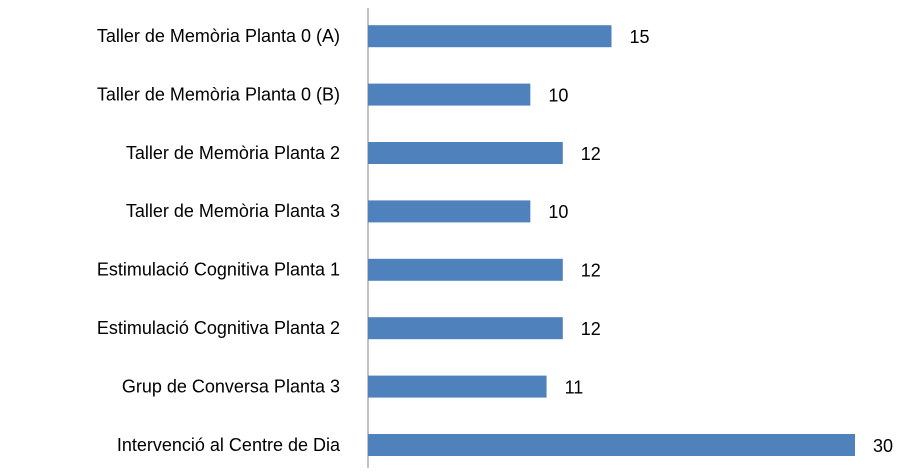 The image size is (901, 475). What do you see at coordinates (231, 386) in the screenshot?
I see `category-label: Grup de Conversa Planta 3` at bounding box center [231, 386].